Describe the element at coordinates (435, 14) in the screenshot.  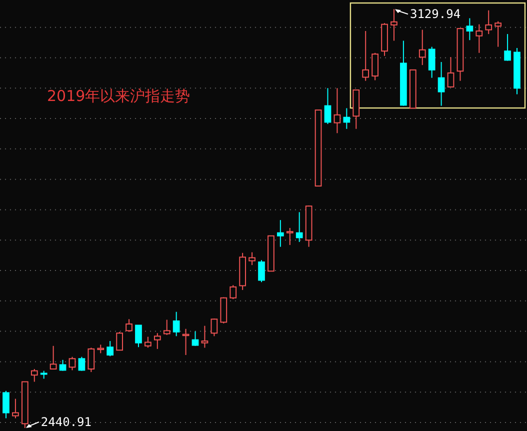
I see `annotation: 3129.94` at that location.